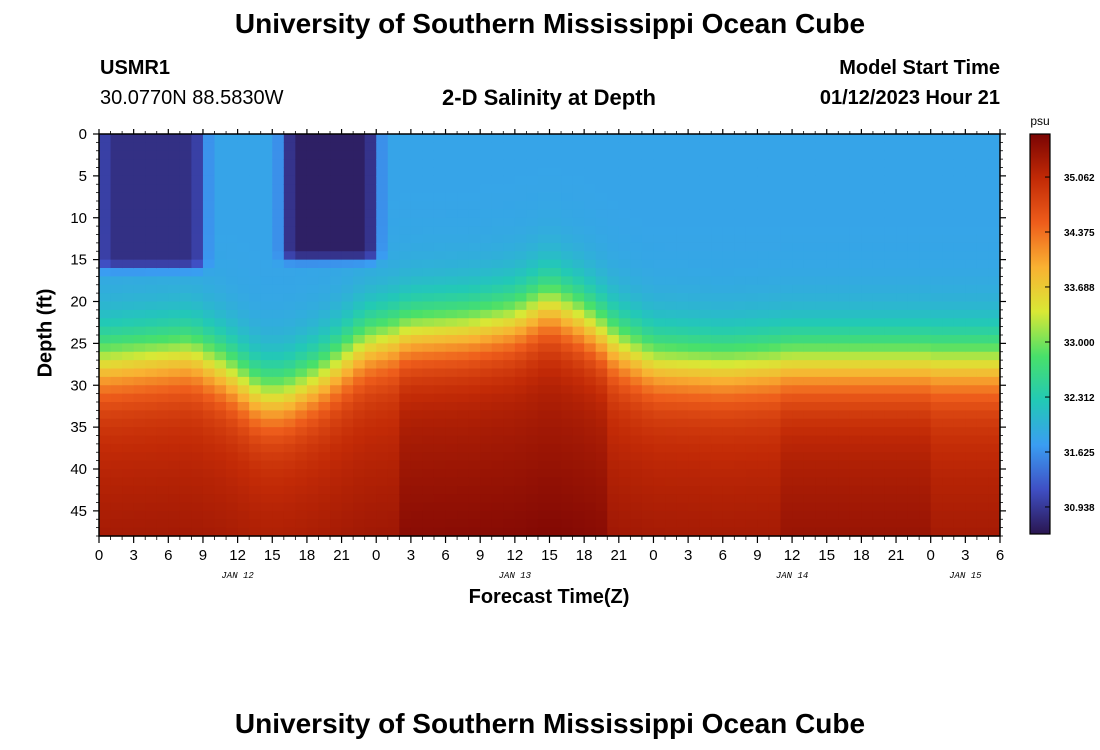 Image resolution: width=1100 pixels, height=750 pixels. What do you see at coordinates (792, 555) in the screenshot?
I see `x-tick-label: 12` at bounding box center [792, 555].